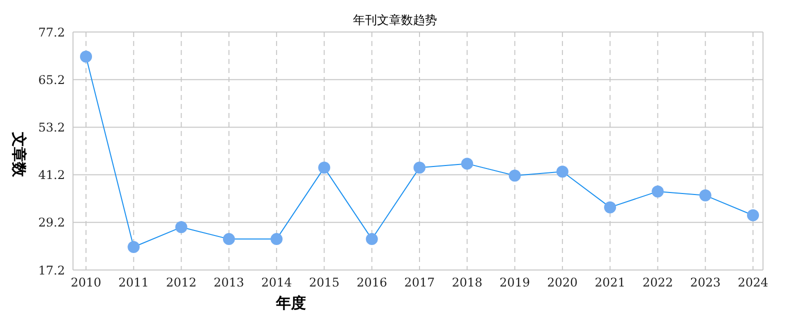 This screenshot has width=790, height=330. I want to click on x-tick-label: 2019, so click(515, 283).